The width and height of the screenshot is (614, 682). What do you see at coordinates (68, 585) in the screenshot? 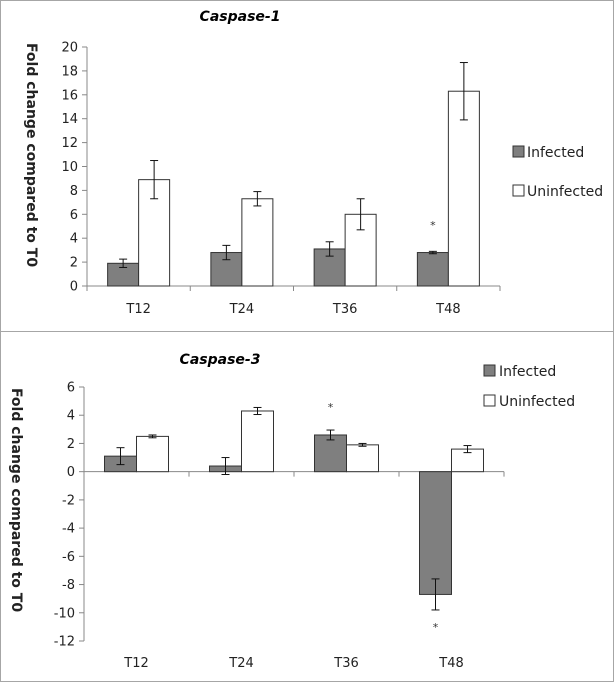
I see `y-tick-label: -8` at bounding box center [68, 585].